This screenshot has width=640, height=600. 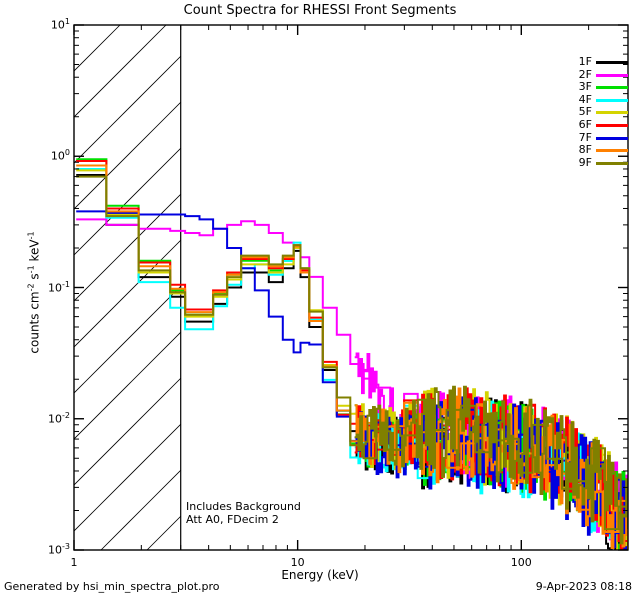 I want to click on legend-swatch-5F, so click(x=612, y=113).